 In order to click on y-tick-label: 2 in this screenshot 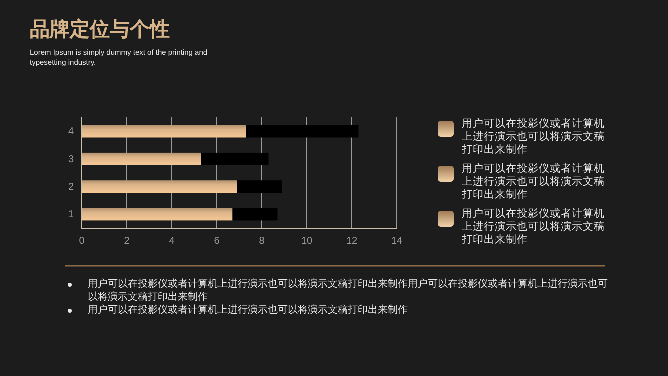, I will do `click(71, 188)`.